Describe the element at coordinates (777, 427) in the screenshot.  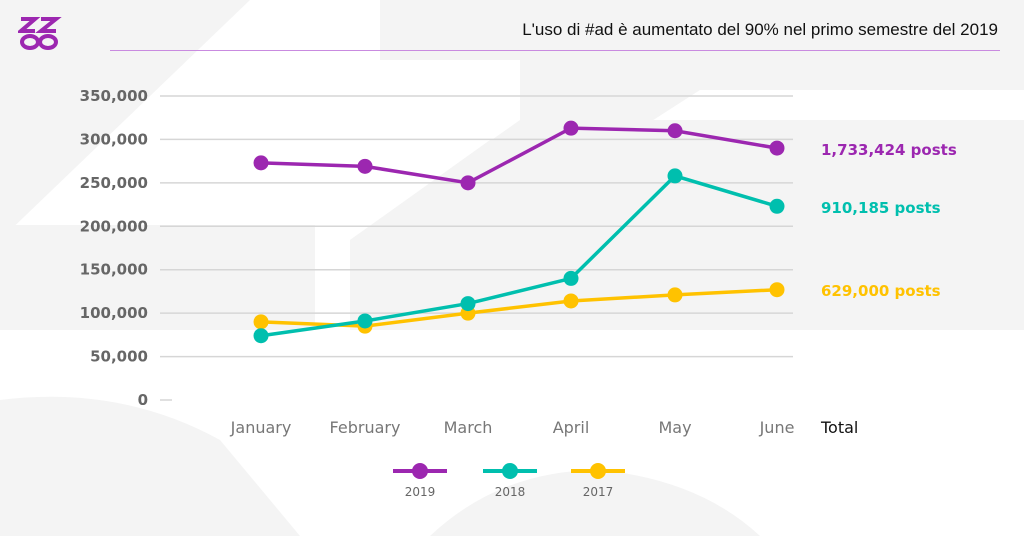
I see `x-tick-label: June` at that location.